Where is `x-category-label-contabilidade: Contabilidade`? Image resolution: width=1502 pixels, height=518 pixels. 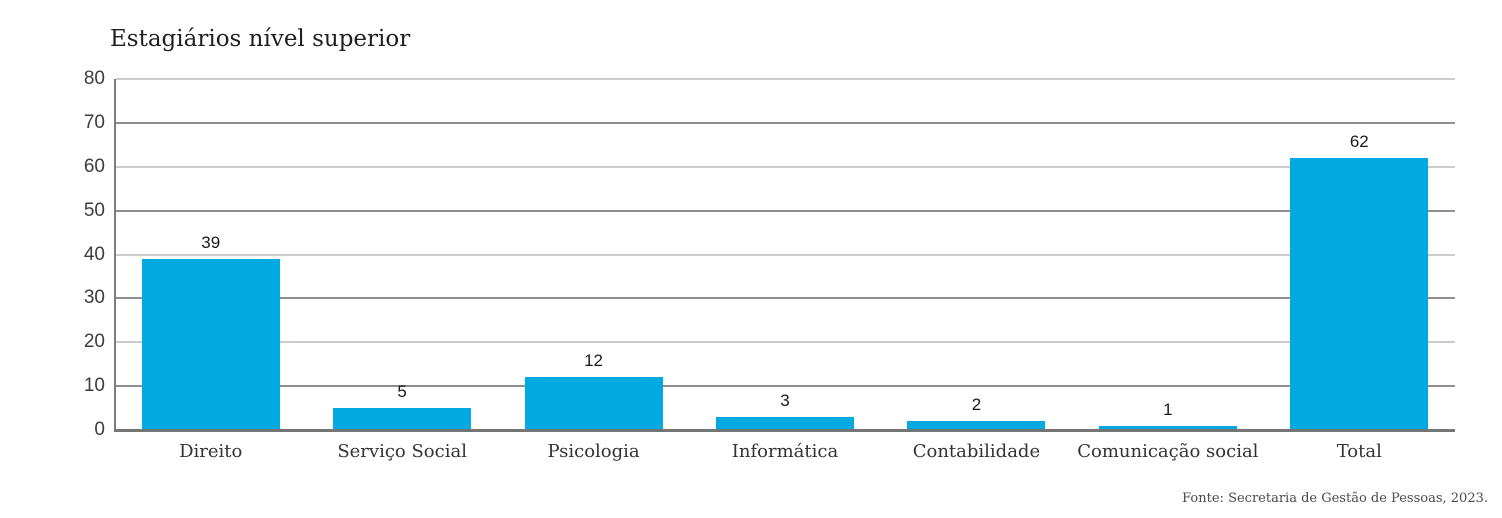 x-category-label-contabilidade: Contabilidade is located at coordinates (976, 451).